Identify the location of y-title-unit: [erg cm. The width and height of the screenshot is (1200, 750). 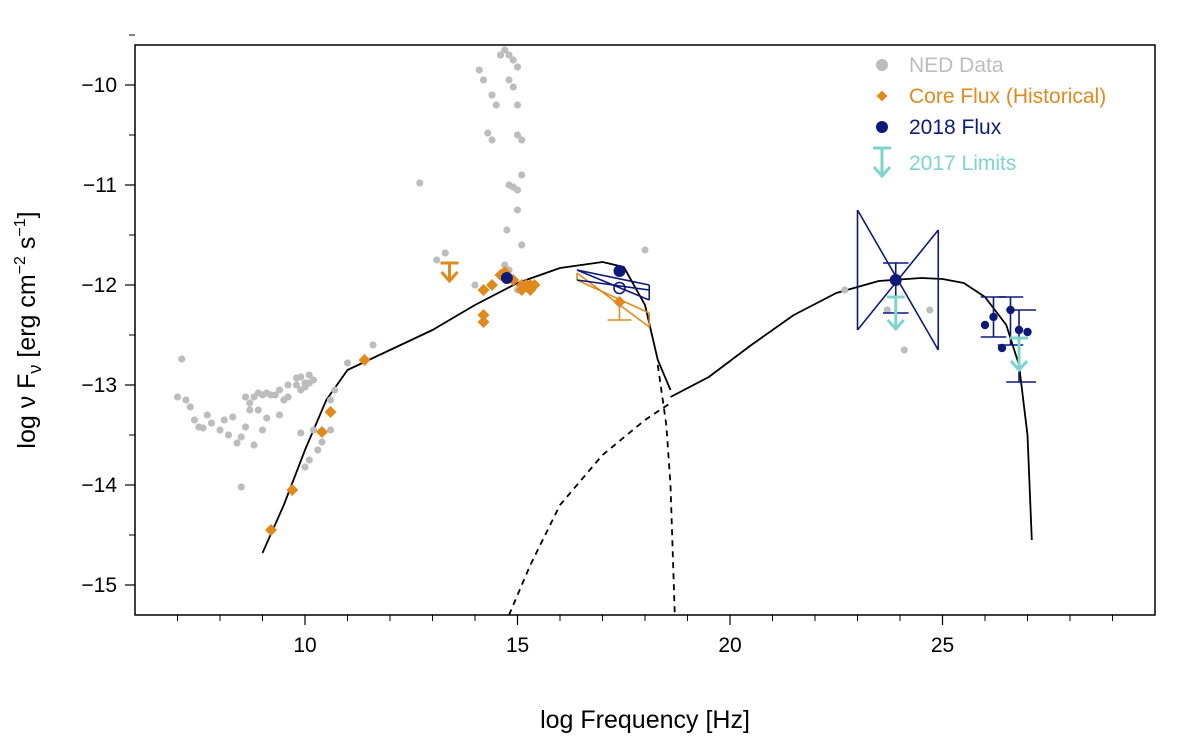
(27, 319).